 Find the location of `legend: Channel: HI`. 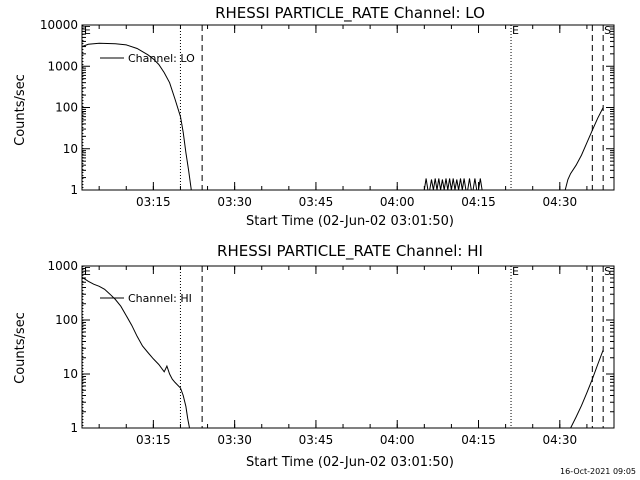

legend: Channel: HI is located at coordinates (146, 298).